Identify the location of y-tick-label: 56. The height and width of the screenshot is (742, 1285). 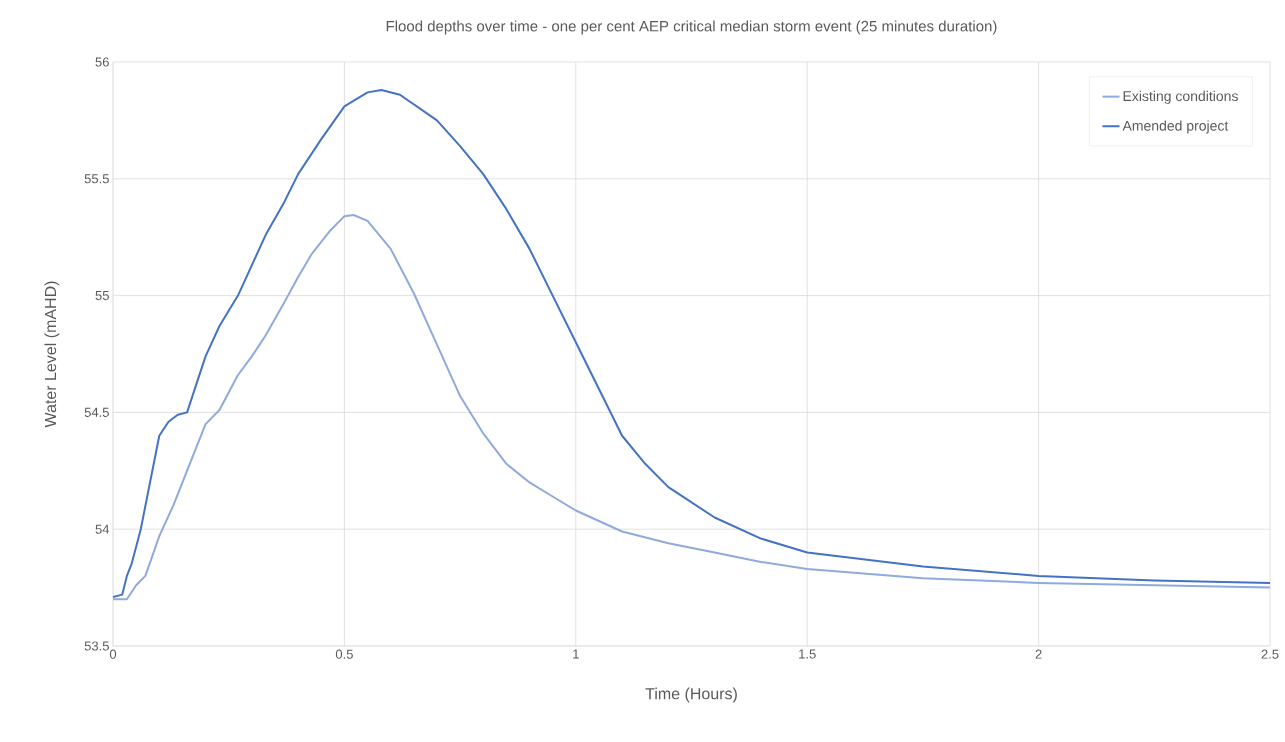
(102, 62).